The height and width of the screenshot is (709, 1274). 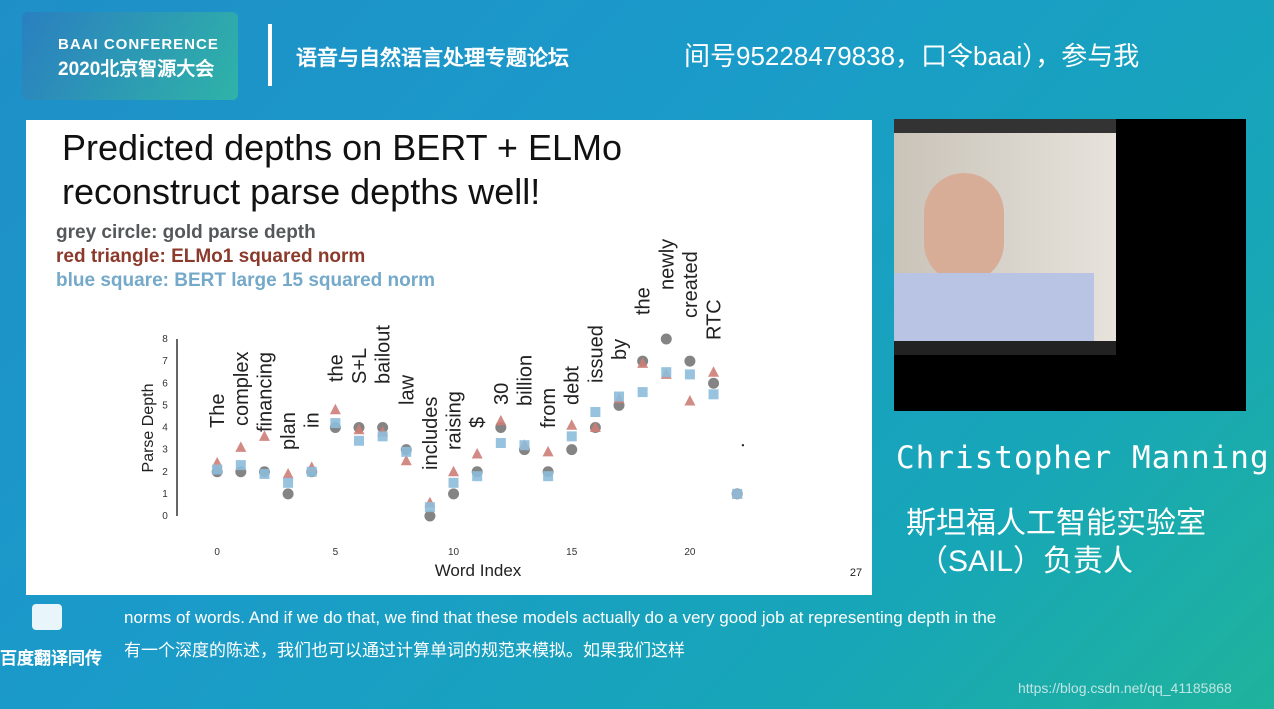 I want to click on word-label: $, so click(x=478, y=422).